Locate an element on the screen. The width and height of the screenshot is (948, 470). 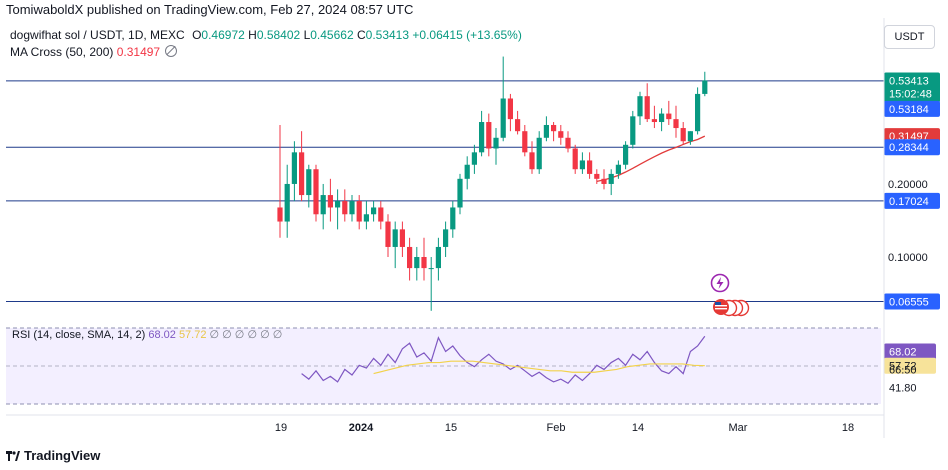
ma-legend: MA Cross (50, 200) 0.31497 is located at coordinates (94, 52).